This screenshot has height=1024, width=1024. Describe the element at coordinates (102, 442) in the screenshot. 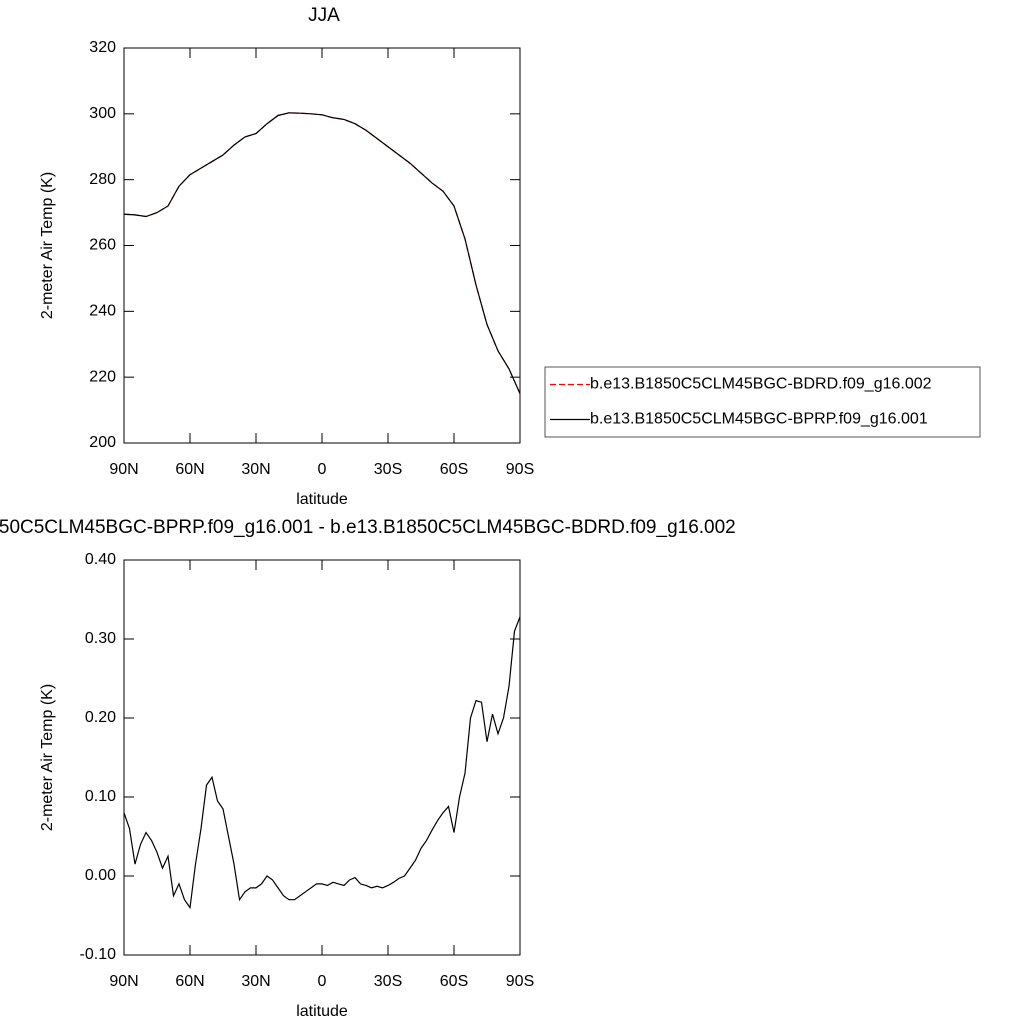

I see `y-tick-label: 200` at that location.